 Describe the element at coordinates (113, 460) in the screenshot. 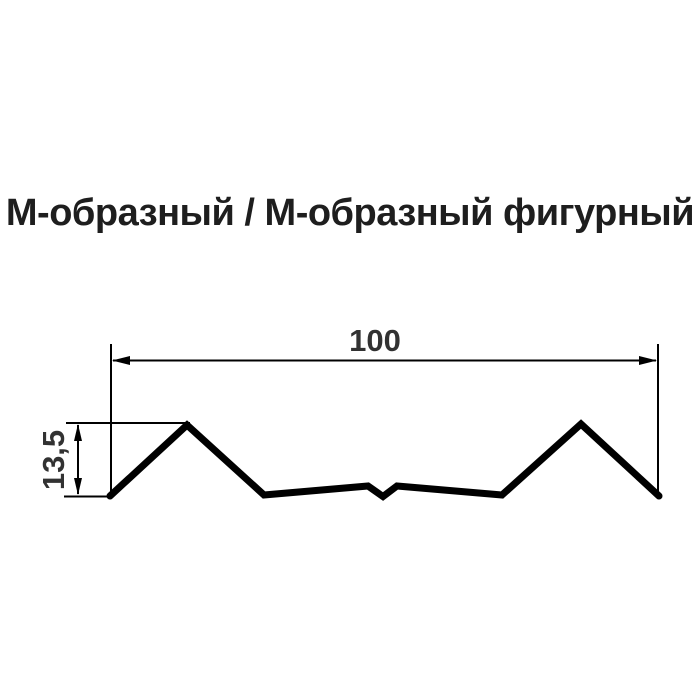

I see `height-dimension: 13,5` at that location.